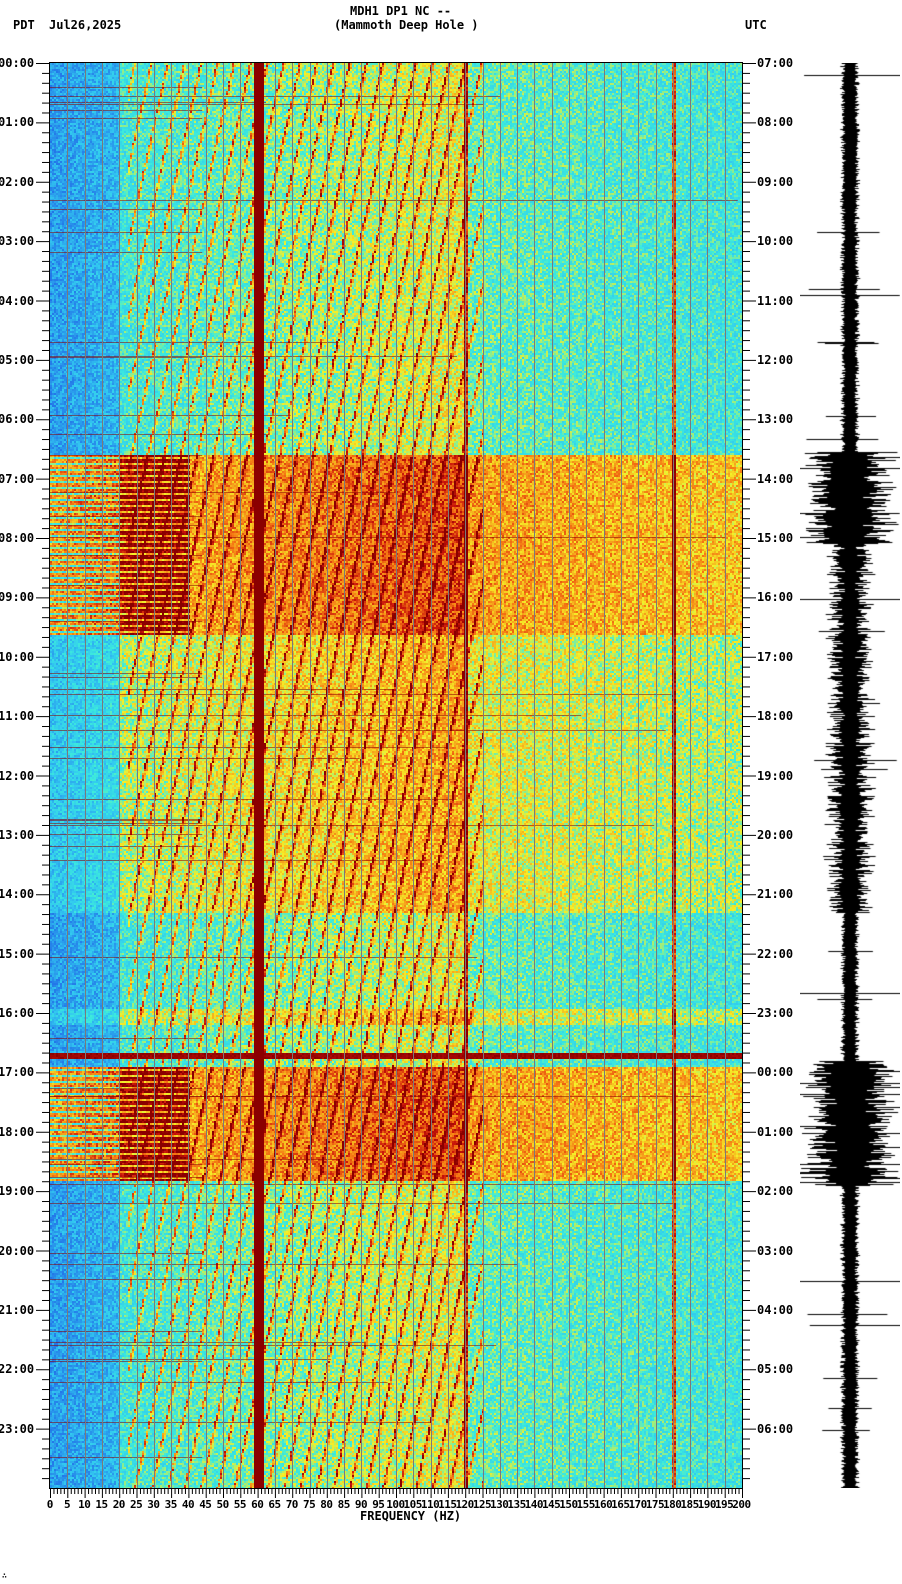  I want to click on x-tick: 55, so click(240, 1504).